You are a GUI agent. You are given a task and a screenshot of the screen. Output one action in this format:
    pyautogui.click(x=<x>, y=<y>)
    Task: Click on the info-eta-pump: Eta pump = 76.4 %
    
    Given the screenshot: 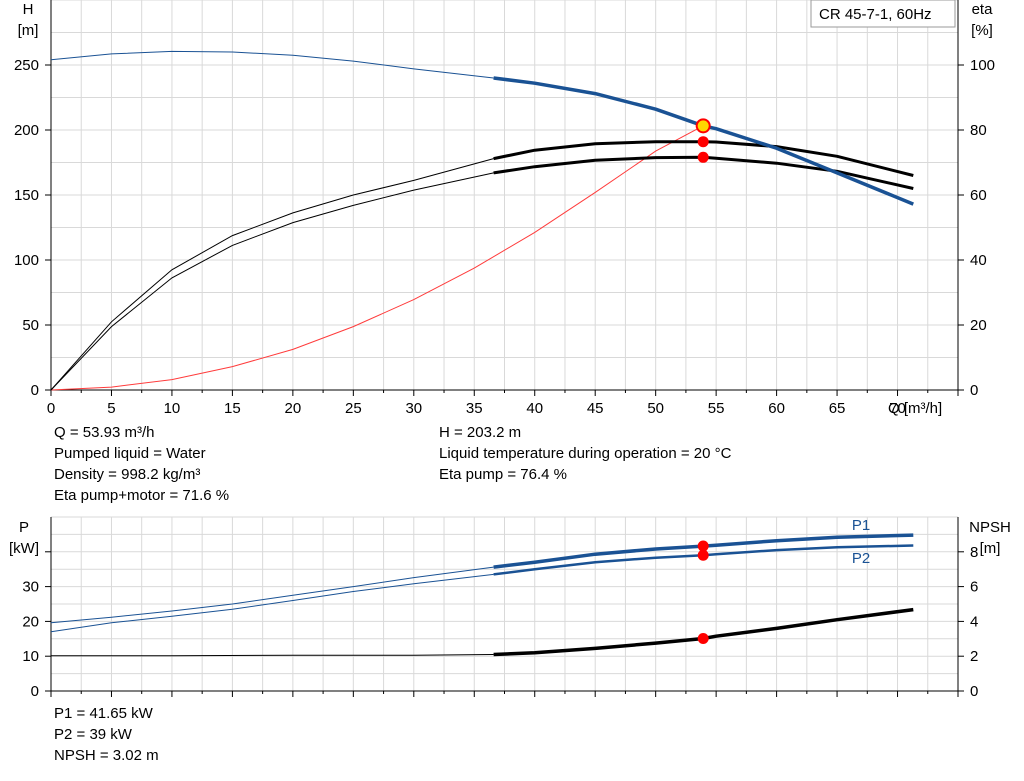 What is the action you would take?
    pyautogui.click(x=503, y=474)
    